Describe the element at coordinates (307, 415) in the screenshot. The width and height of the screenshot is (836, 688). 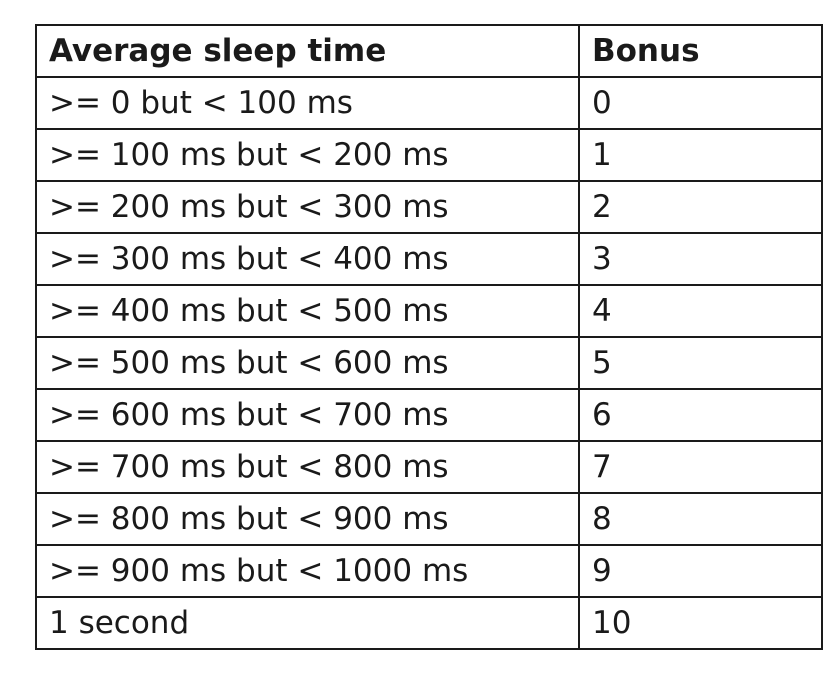
I see `sleep-range-cell: >= 600 ms but < 700 ms` at that location.